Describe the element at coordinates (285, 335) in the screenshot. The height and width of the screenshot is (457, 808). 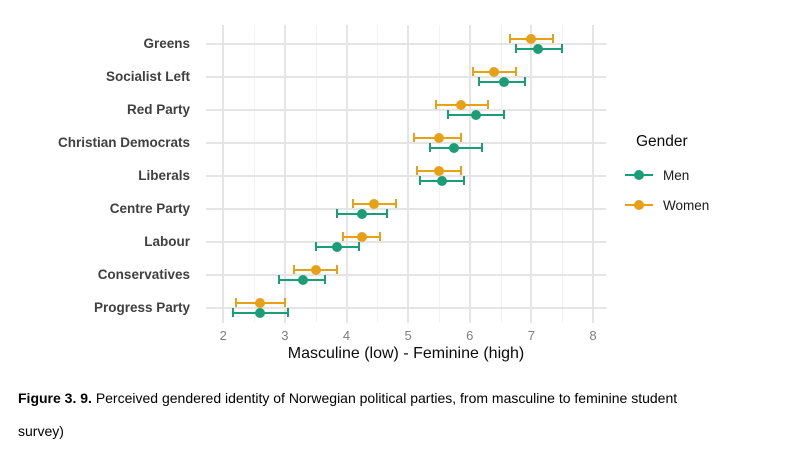
I see `x-tick-label: 3` at that location.